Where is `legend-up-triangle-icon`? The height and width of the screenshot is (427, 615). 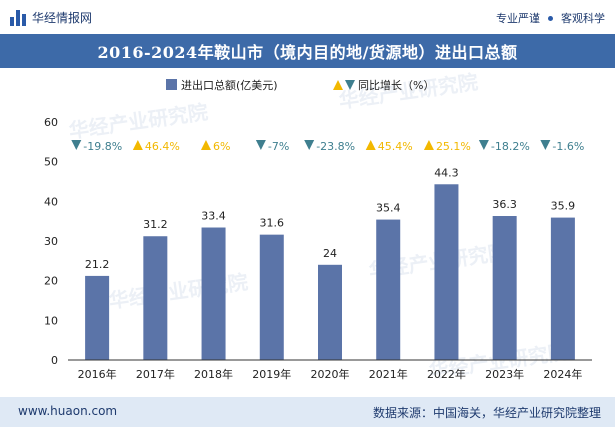 legend-up-triangle-icon is located at coordinates (338, 85).